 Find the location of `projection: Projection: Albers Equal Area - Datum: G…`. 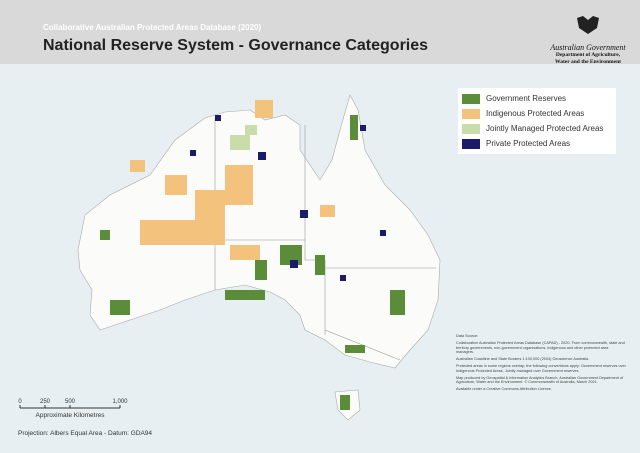

projection: Projection: Albers Equal Area - Datum: G… is located at coordinates (85, 433).